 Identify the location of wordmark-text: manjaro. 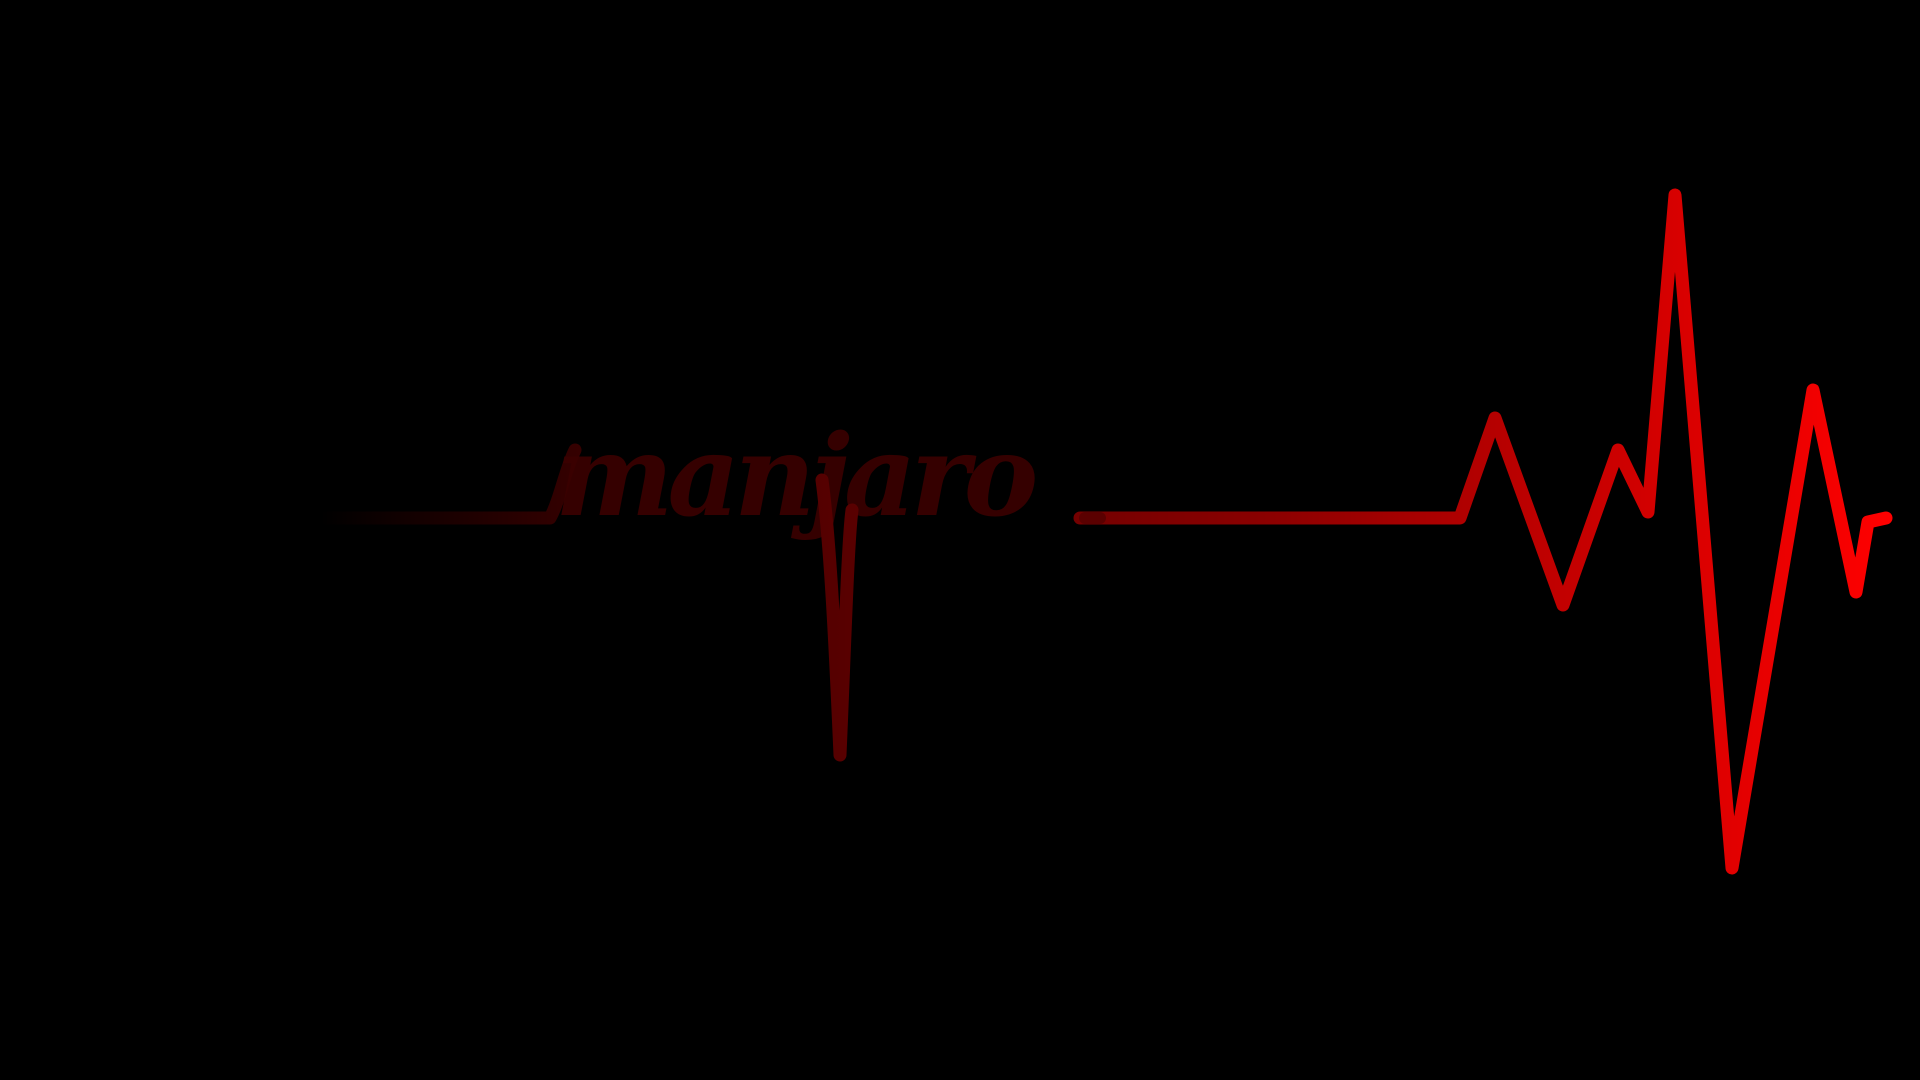
(795, 476).